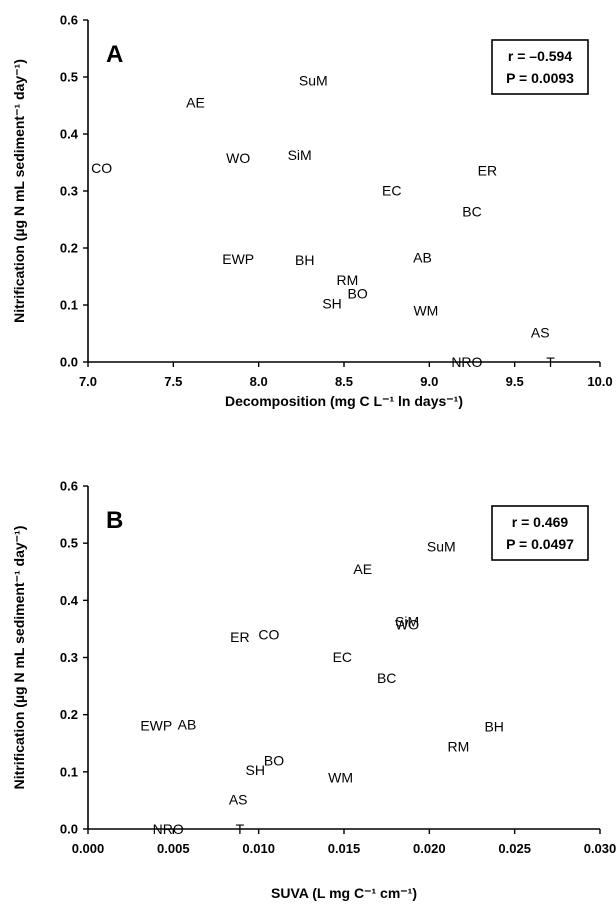 The width and height of the screenshot is (616, 904). Describe the element at coordinates (88, 848) in the screenshot. I see `x-tick-label: 0.000` at that location.